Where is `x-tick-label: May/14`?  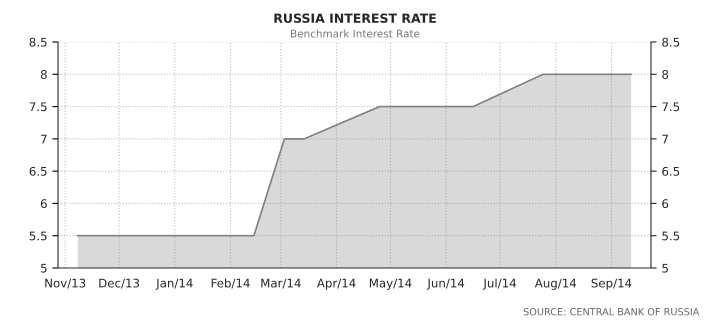
x-tick-label: May/14 is located at coordinates (391, 284).